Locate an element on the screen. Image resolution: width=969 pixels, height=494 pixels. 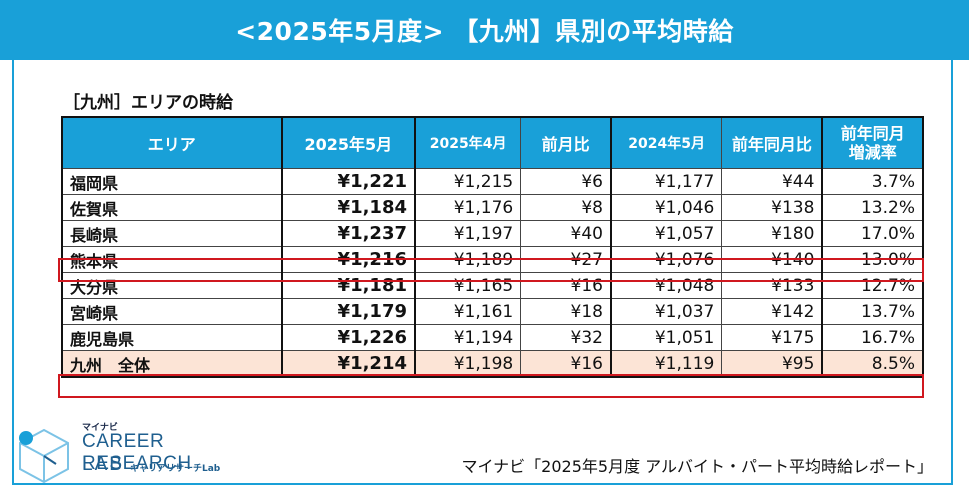
cell-apr-2025: ¥1,176 is located at coordinates (468, 207).